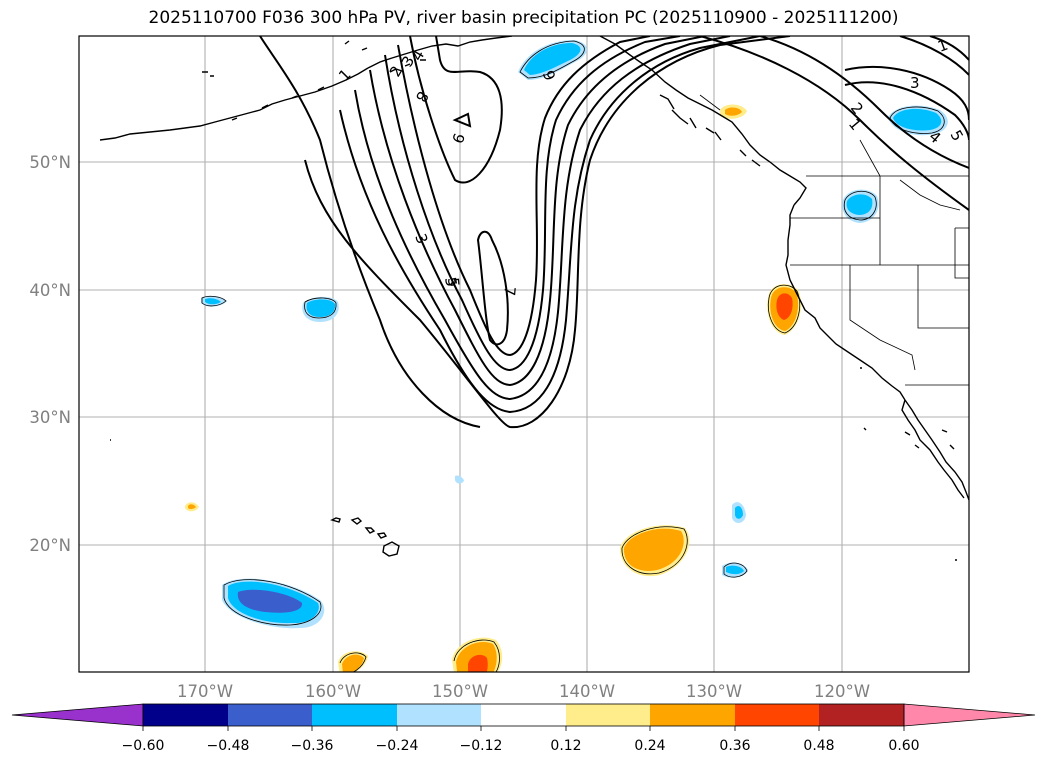 This screenshot has height=765, width=1047. What do you see at coordinates (910, 175) in the screenshot?
I see `border-bc-alberta` at bounding box center [910, 175].